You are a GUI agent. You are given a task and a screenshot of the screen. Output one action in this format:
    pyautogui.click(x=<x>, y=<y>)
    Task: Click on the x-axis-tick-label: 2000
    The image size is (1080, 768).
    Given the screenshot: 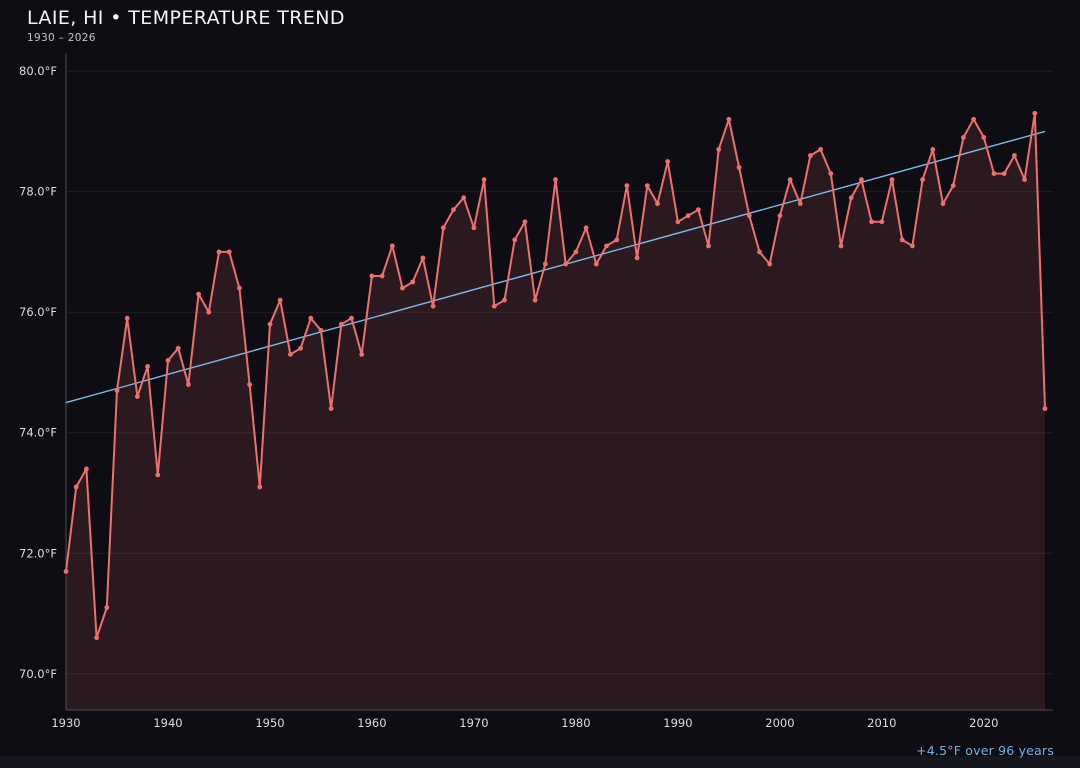 What is the action you would take?
    pyautogui.click(x=779, y=723)
    